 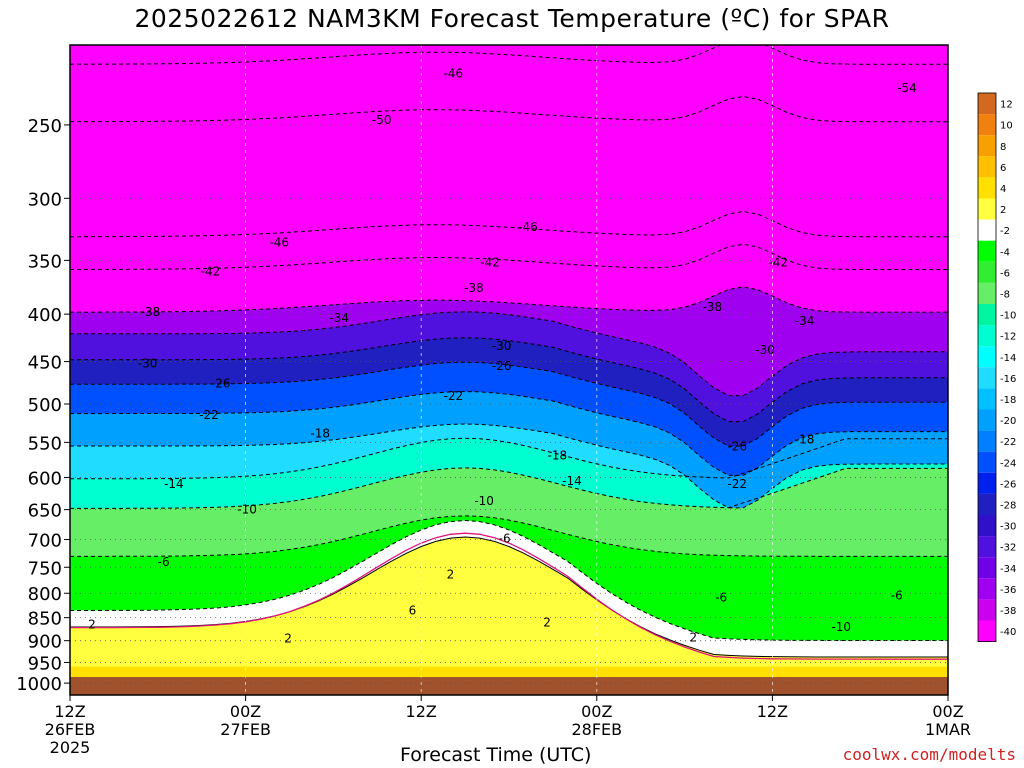 What do you see at coordinates (596, 729) in the screenshot?
I see `x-tick-label: 28FEB` at bounding box center [596, 729].